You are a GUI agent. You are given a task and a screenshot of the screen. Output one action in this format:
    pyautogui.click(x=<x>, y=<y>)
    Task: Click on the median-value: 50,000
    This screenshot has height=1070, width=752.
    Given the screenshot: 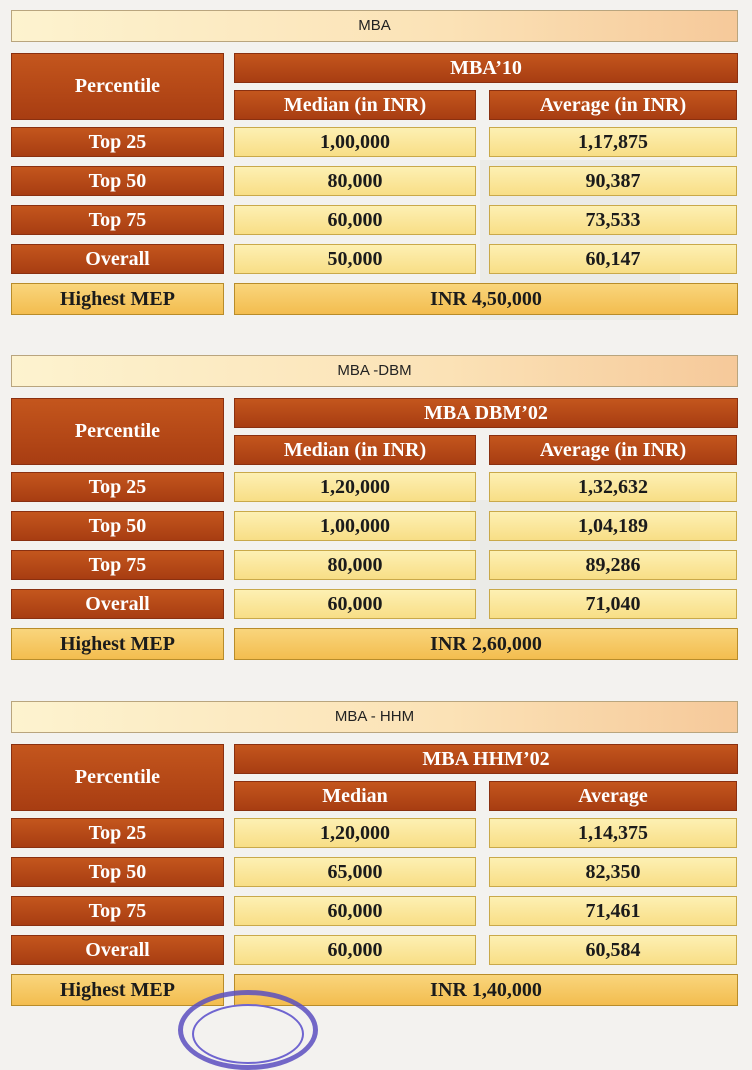 What is the action you would take?
    pyautogui.click(x=355, y=259)
    